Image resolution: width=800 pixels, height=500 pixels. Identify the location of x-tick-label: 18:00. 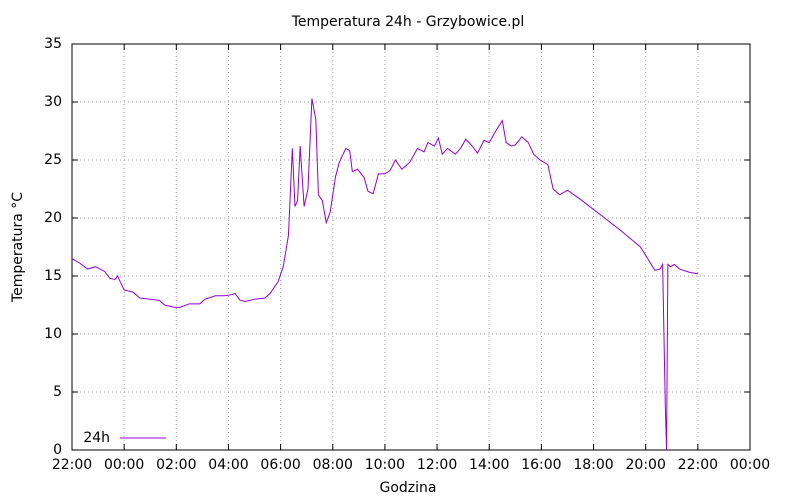
(593, 465).